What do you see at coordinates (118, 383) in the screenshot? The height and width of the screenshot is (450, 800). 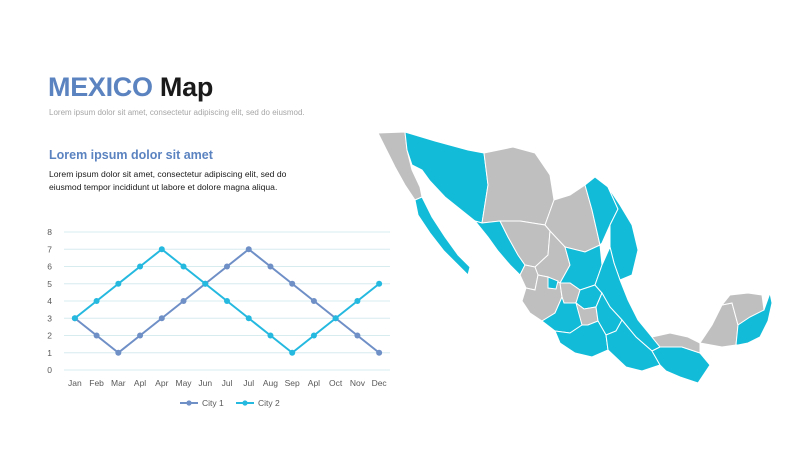 I see `x-tick-label: Mar` at bounding box center [118, 383].